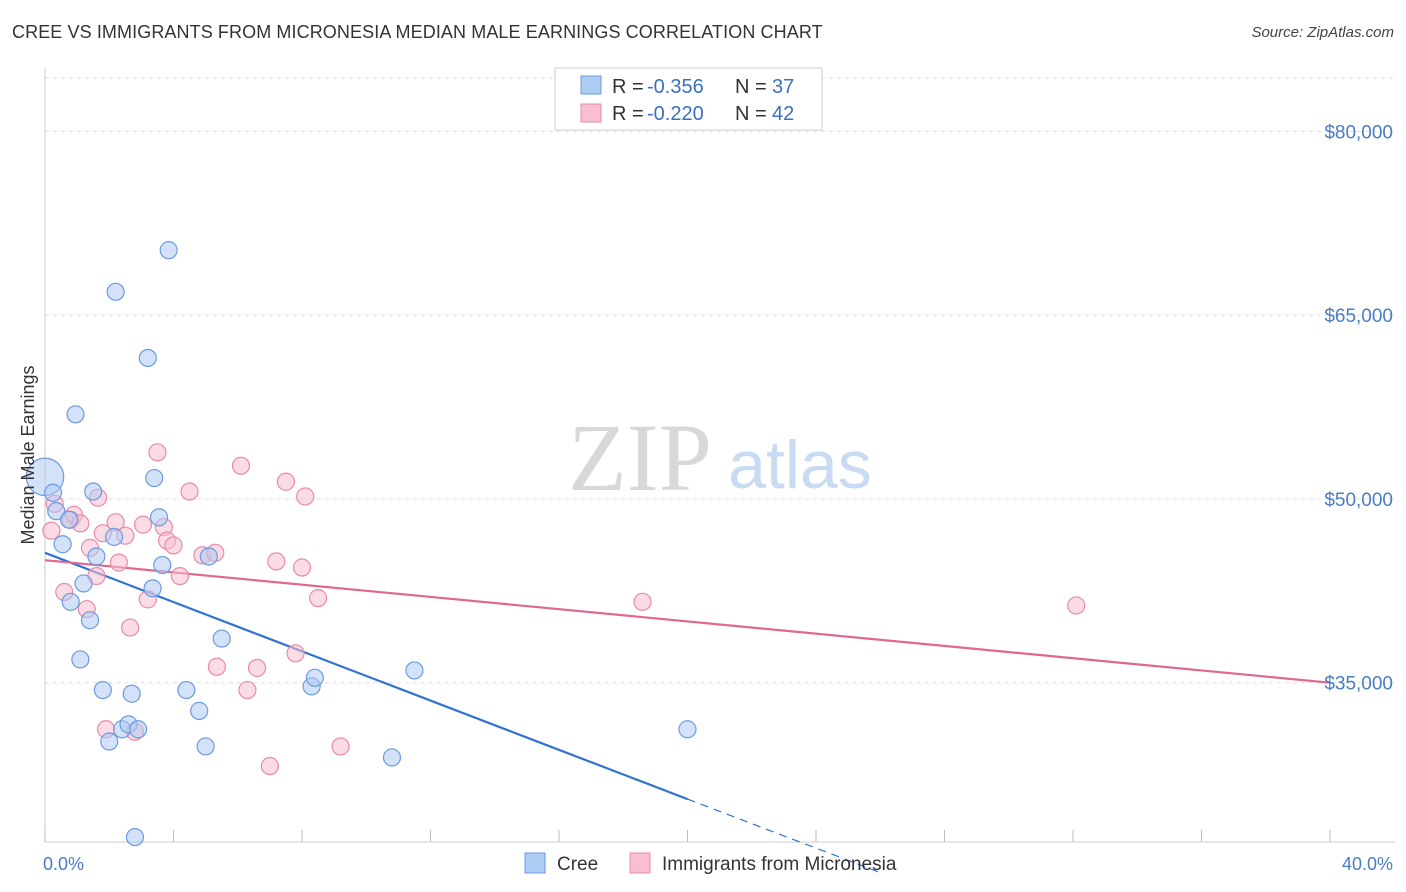 The image size is (1406, 892). What do you see at coordinates (675, 114) in the screenshot?
I see `legend-micronesia-r-value: -0.220` at bounding box center [675, 114].